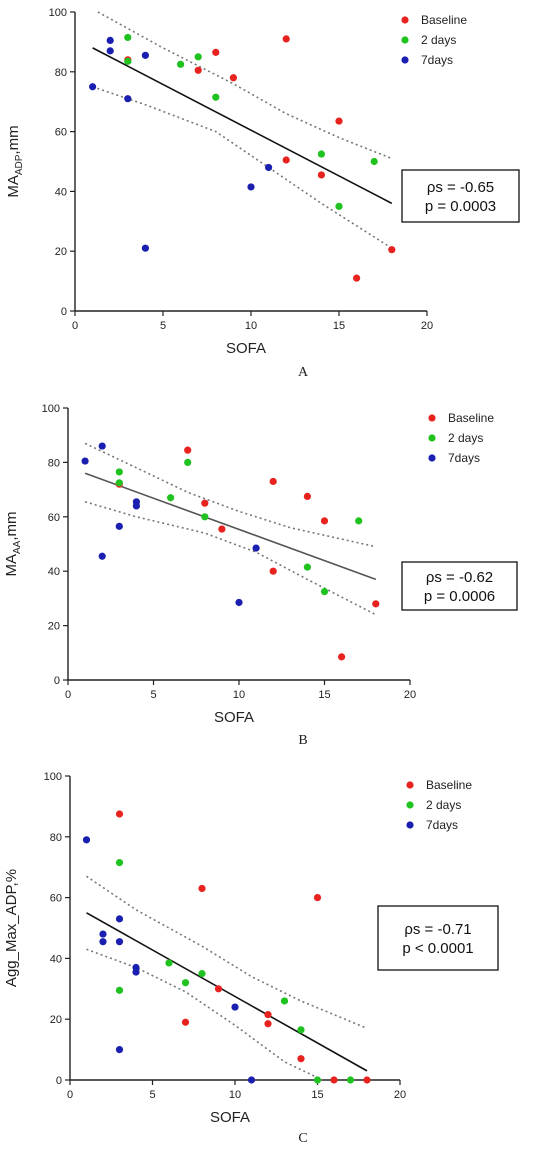  Describe the element at coordinates (437, 948) in the screenshot. I see `stats-p-value: p < 0.0001` at that location.